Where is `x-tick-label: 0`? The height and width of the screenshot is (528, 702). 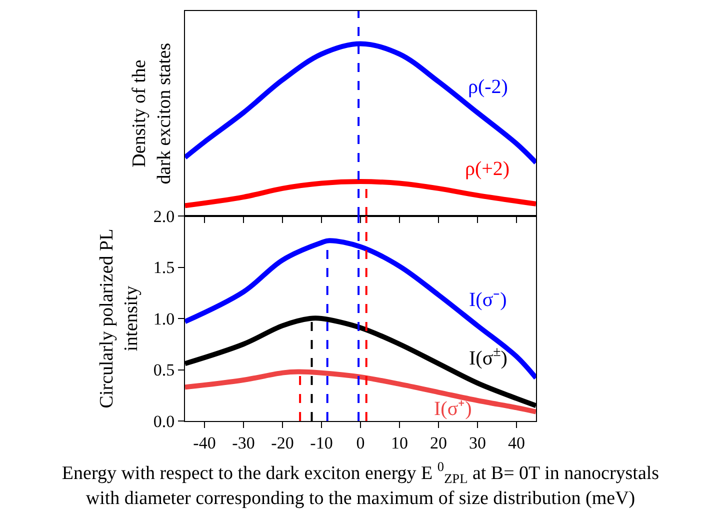 x-tick-label: 0 is located at coordinates (360, 442).